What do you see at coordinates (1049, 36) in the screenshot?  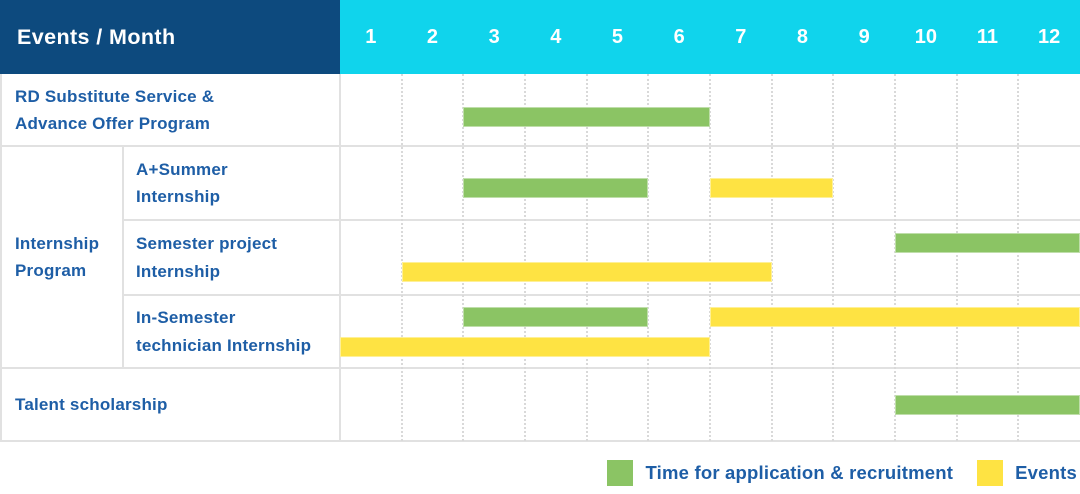 I see `month-header-12: 12` at bounding box center [1049, 36].